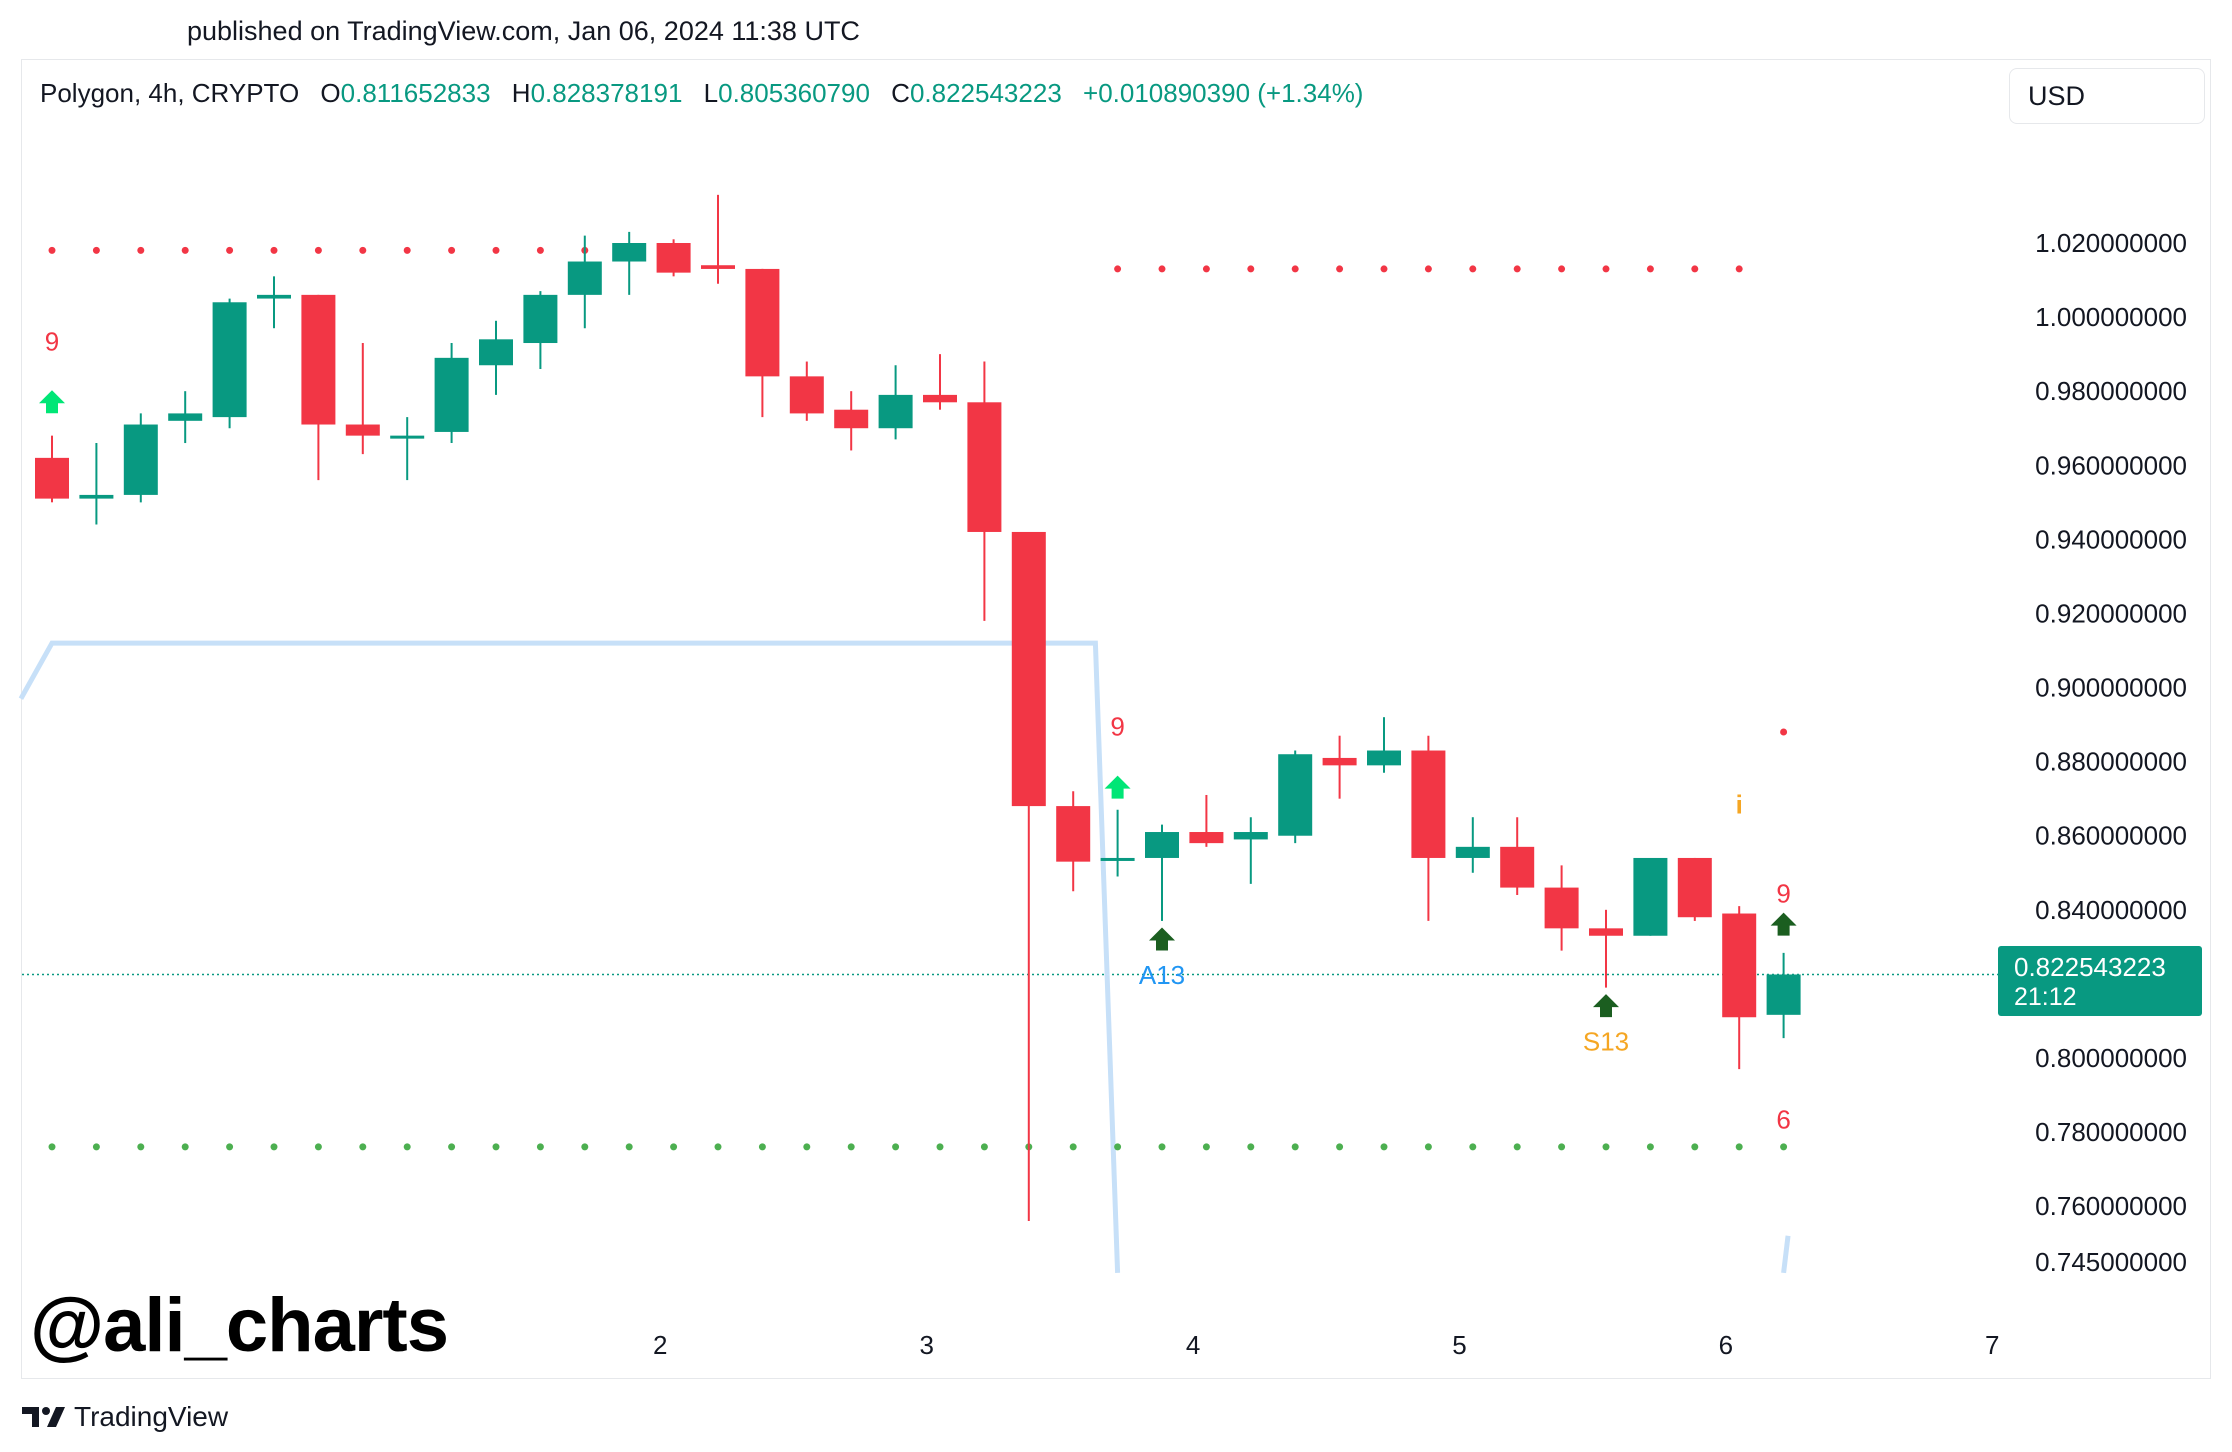  I want to click on low-value: 0.805360790, so click(794, 93).